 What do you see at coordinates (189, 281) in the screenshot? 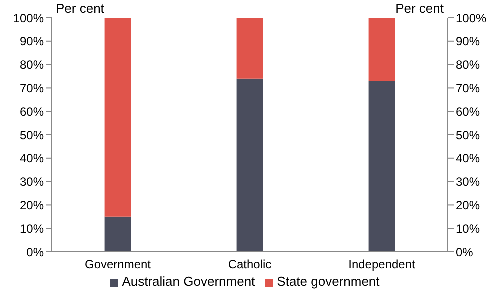
I see `legend-label: Australian Government` at bounding box center [189, 281].